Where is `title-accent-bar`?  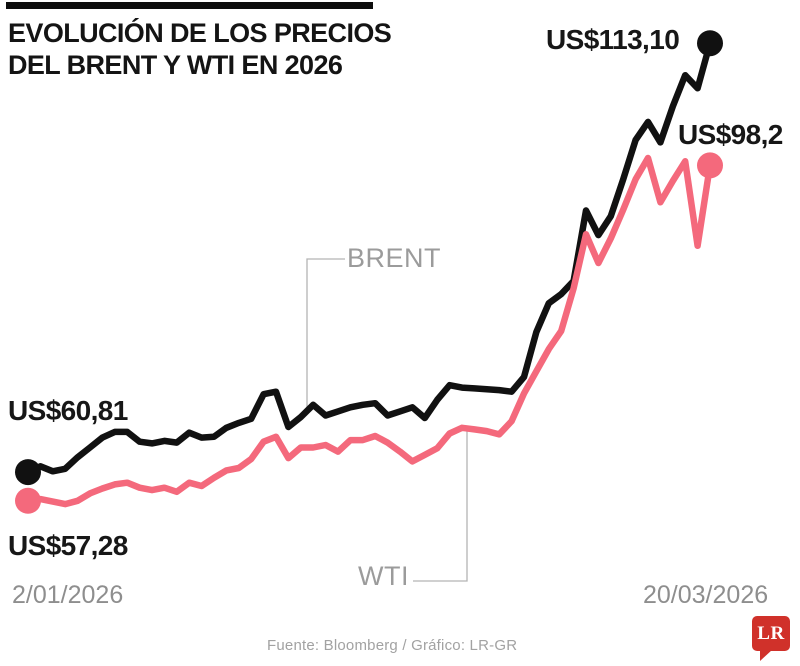 title-accent-bar is located at coordinates (189, 5).